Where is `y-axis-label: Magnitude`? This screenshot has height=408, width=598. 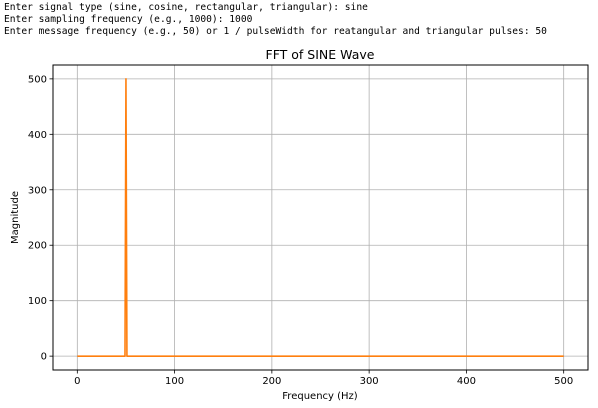 y-axis-label: Magnitude is located at coordinates (15, 217).